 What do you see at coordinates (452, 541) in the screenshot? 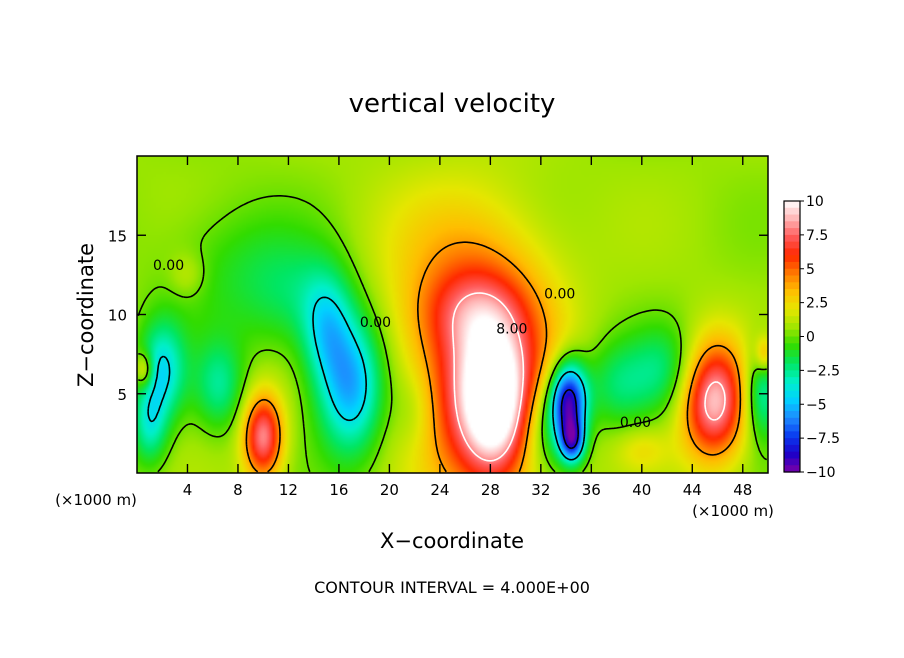
I see `x-axis-label: X−coordinate` at bounding box center [452, 541].